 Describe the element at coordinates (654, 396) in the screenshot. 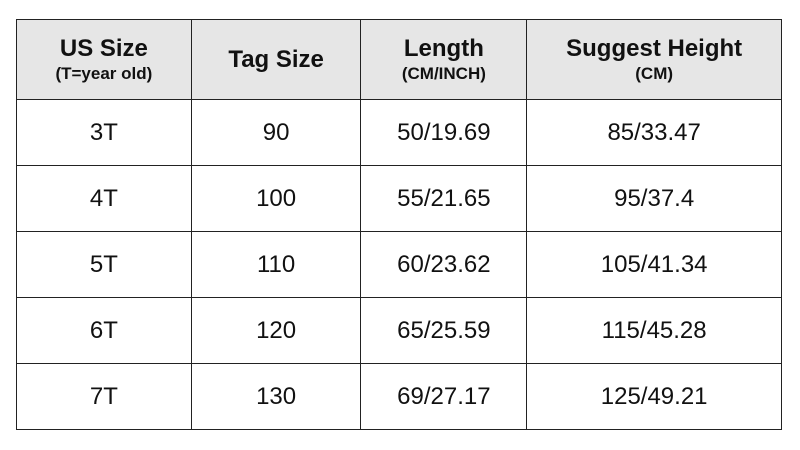

I see `cell-suggest-height: 125/49.21` at that location.